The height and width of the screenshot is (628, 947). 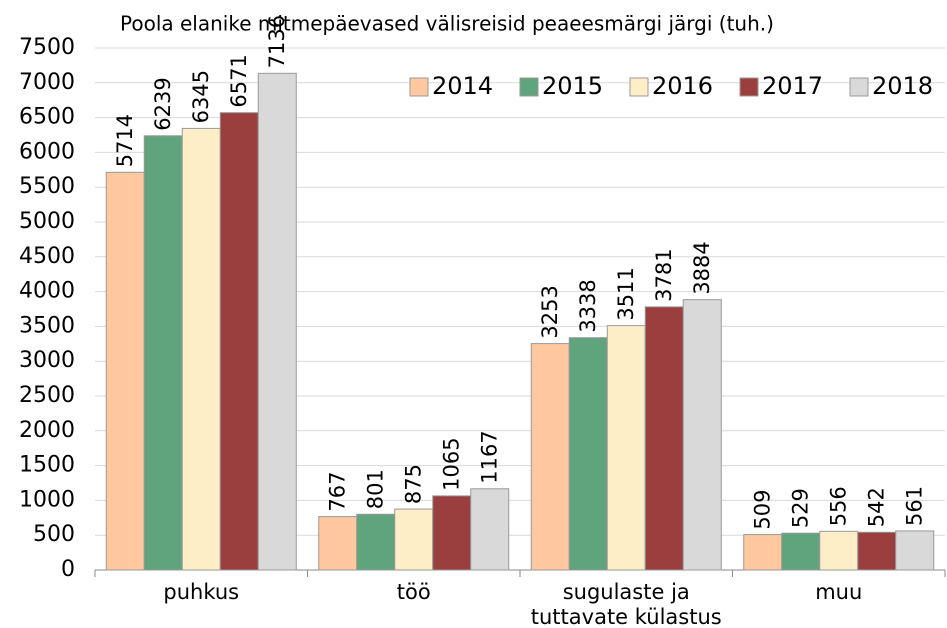 I want to click on y-tick-label: 7500, so click(x=47, y=47).